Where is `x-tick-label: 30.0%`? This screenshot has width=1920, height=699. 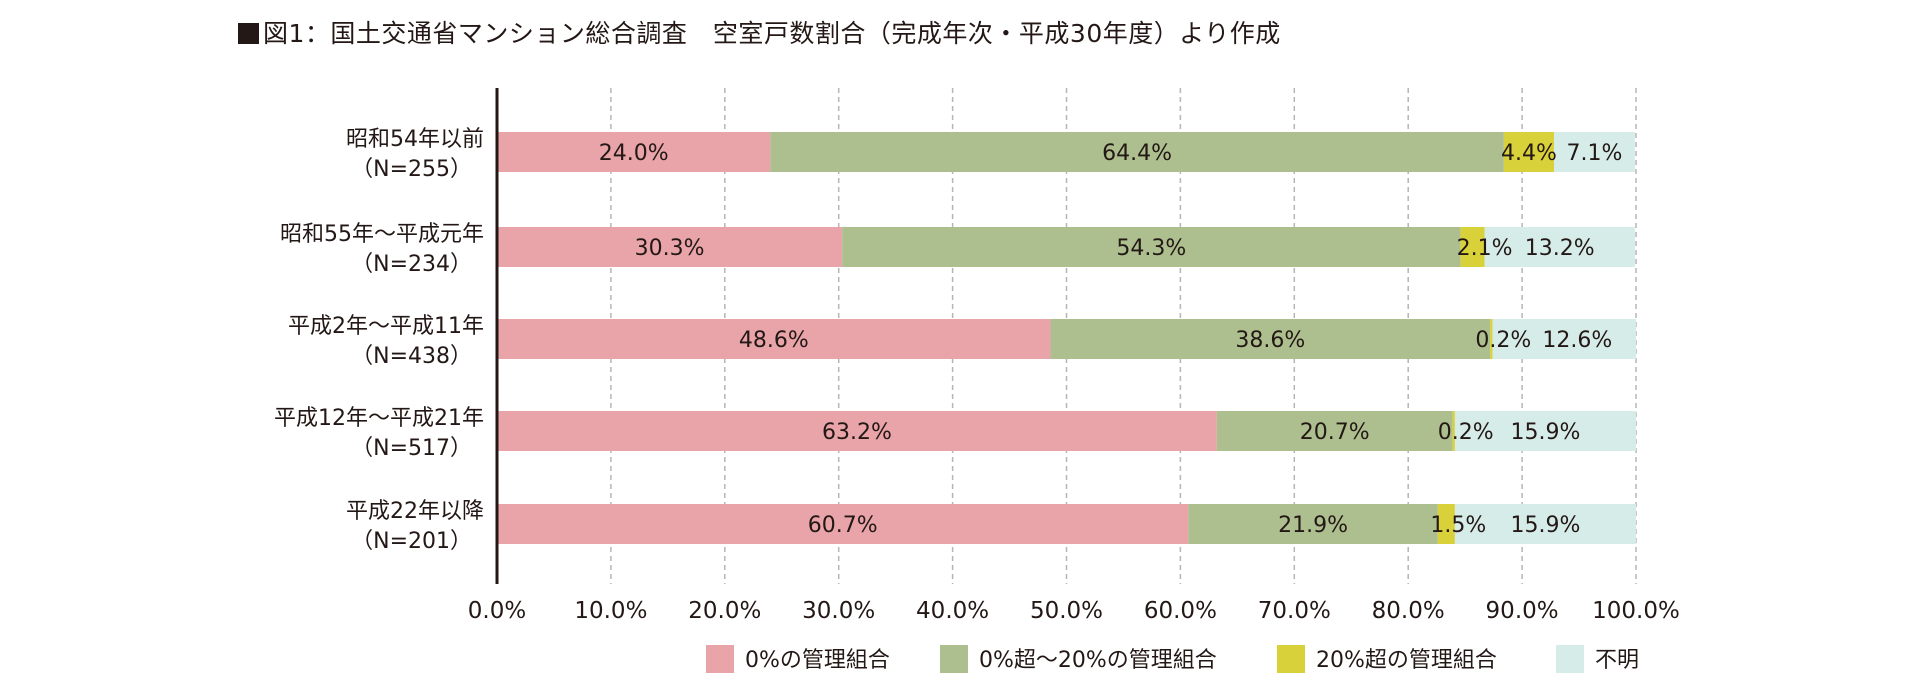
x-tick-label: 30.0% is located at coordinates (838, 611).